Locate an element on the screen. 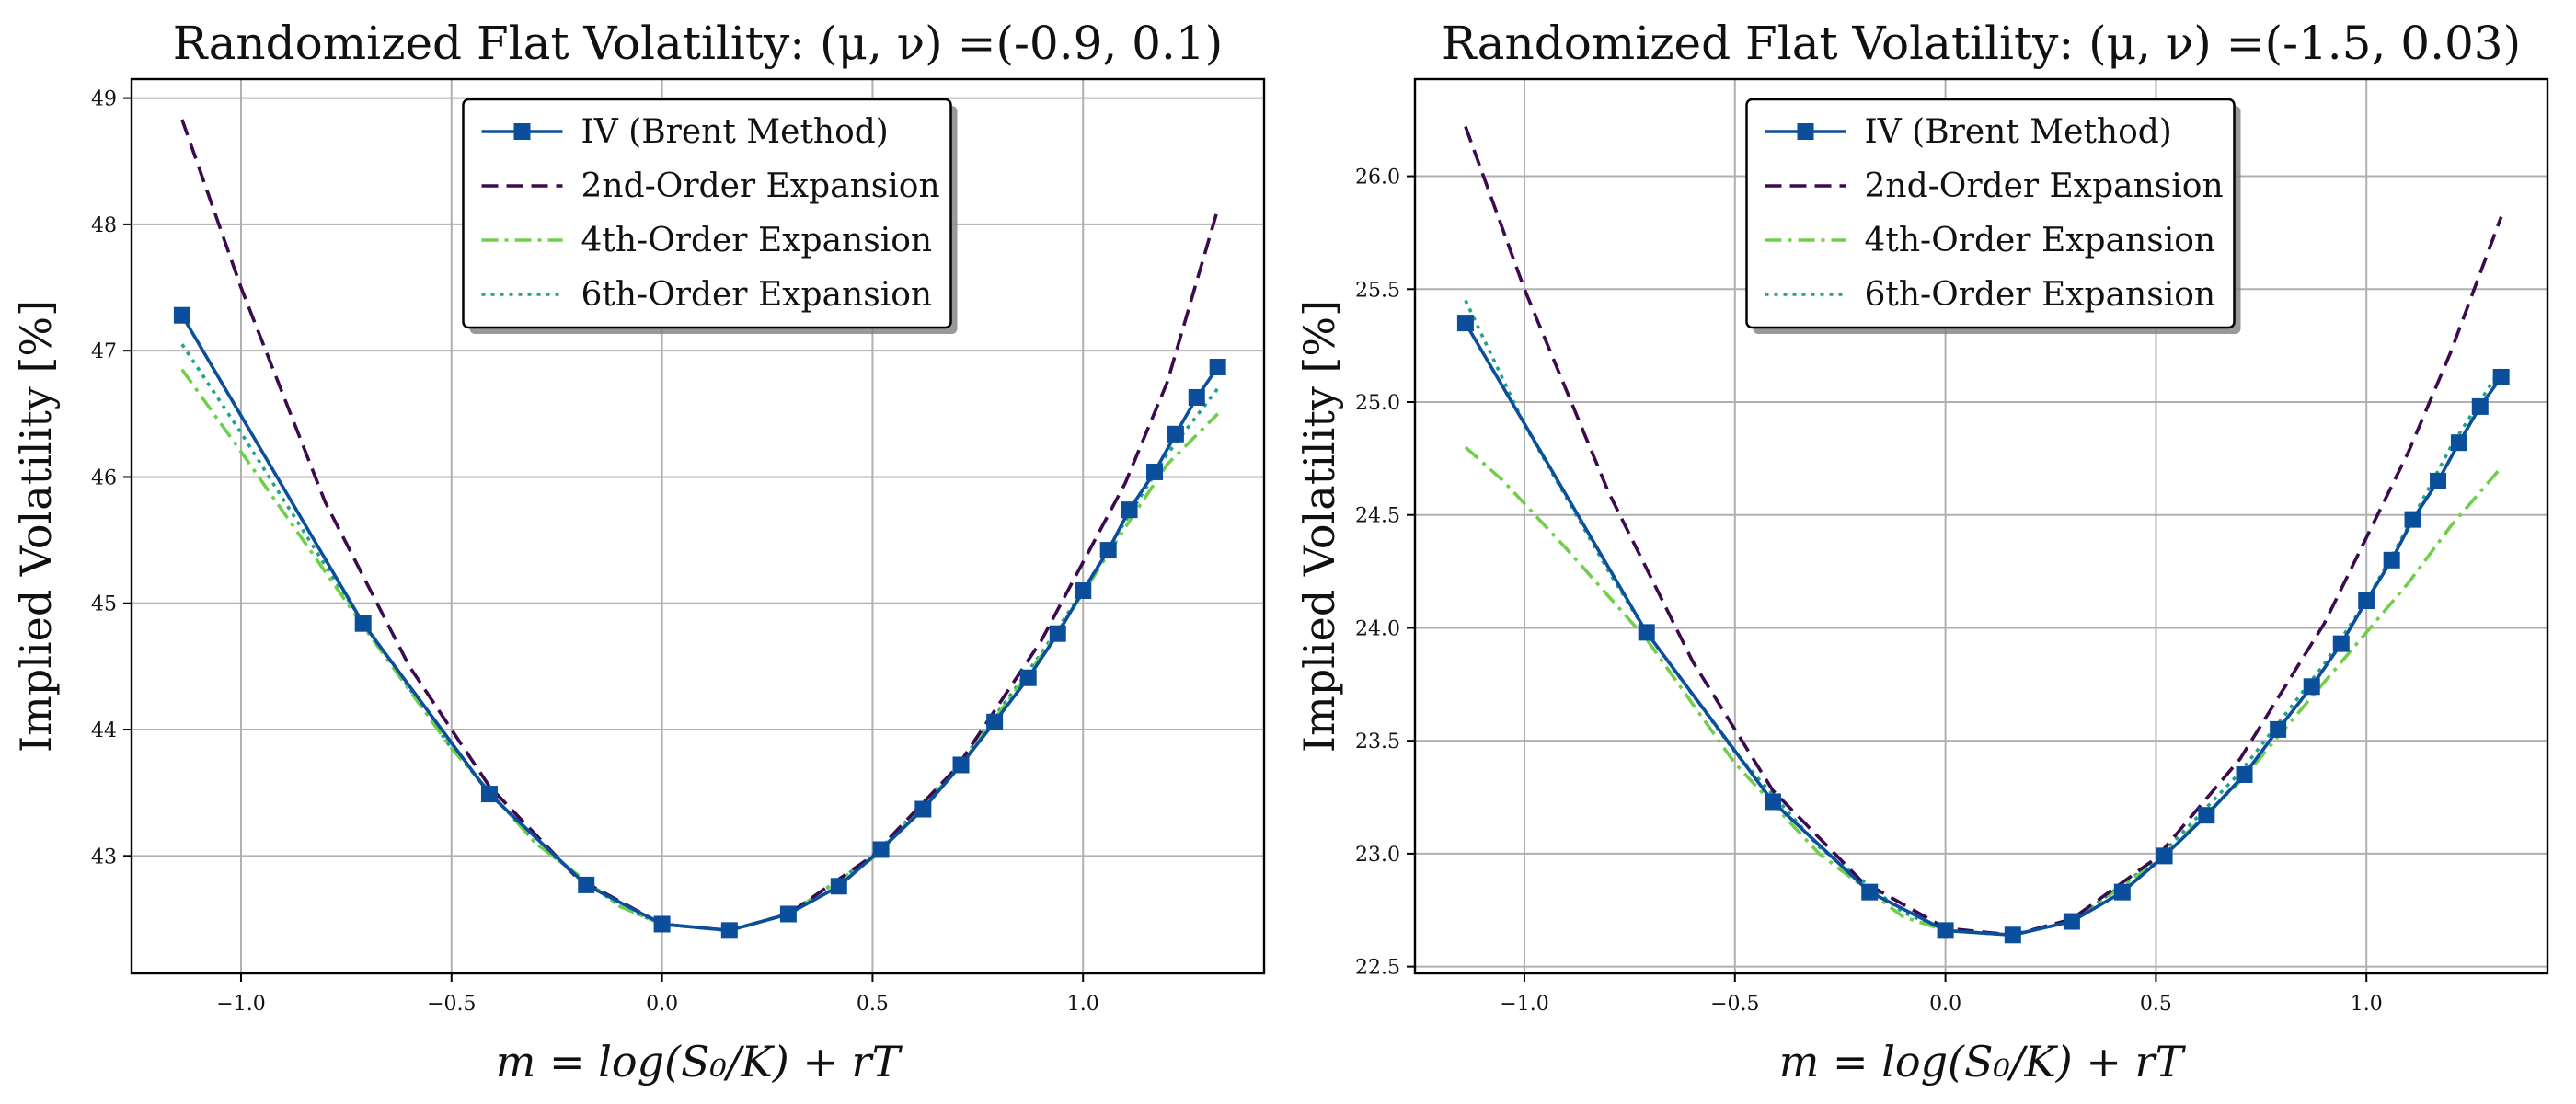 The image size is (2576, 1104). y-tick-label: 45 is located at coordinates (104, 604).